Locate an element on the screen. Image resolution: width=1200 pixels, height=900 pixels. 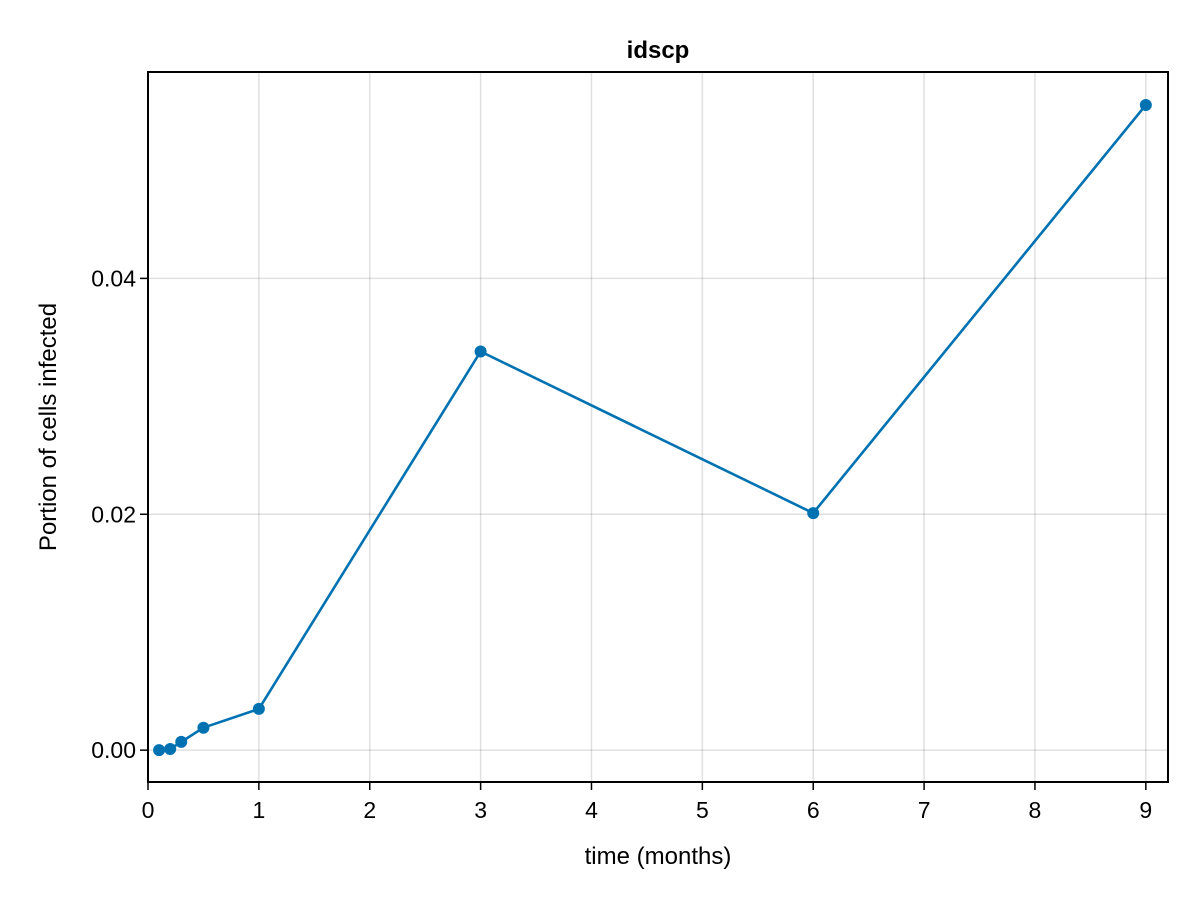
x-tick-label: 3 is located at coordinates (480, 810).